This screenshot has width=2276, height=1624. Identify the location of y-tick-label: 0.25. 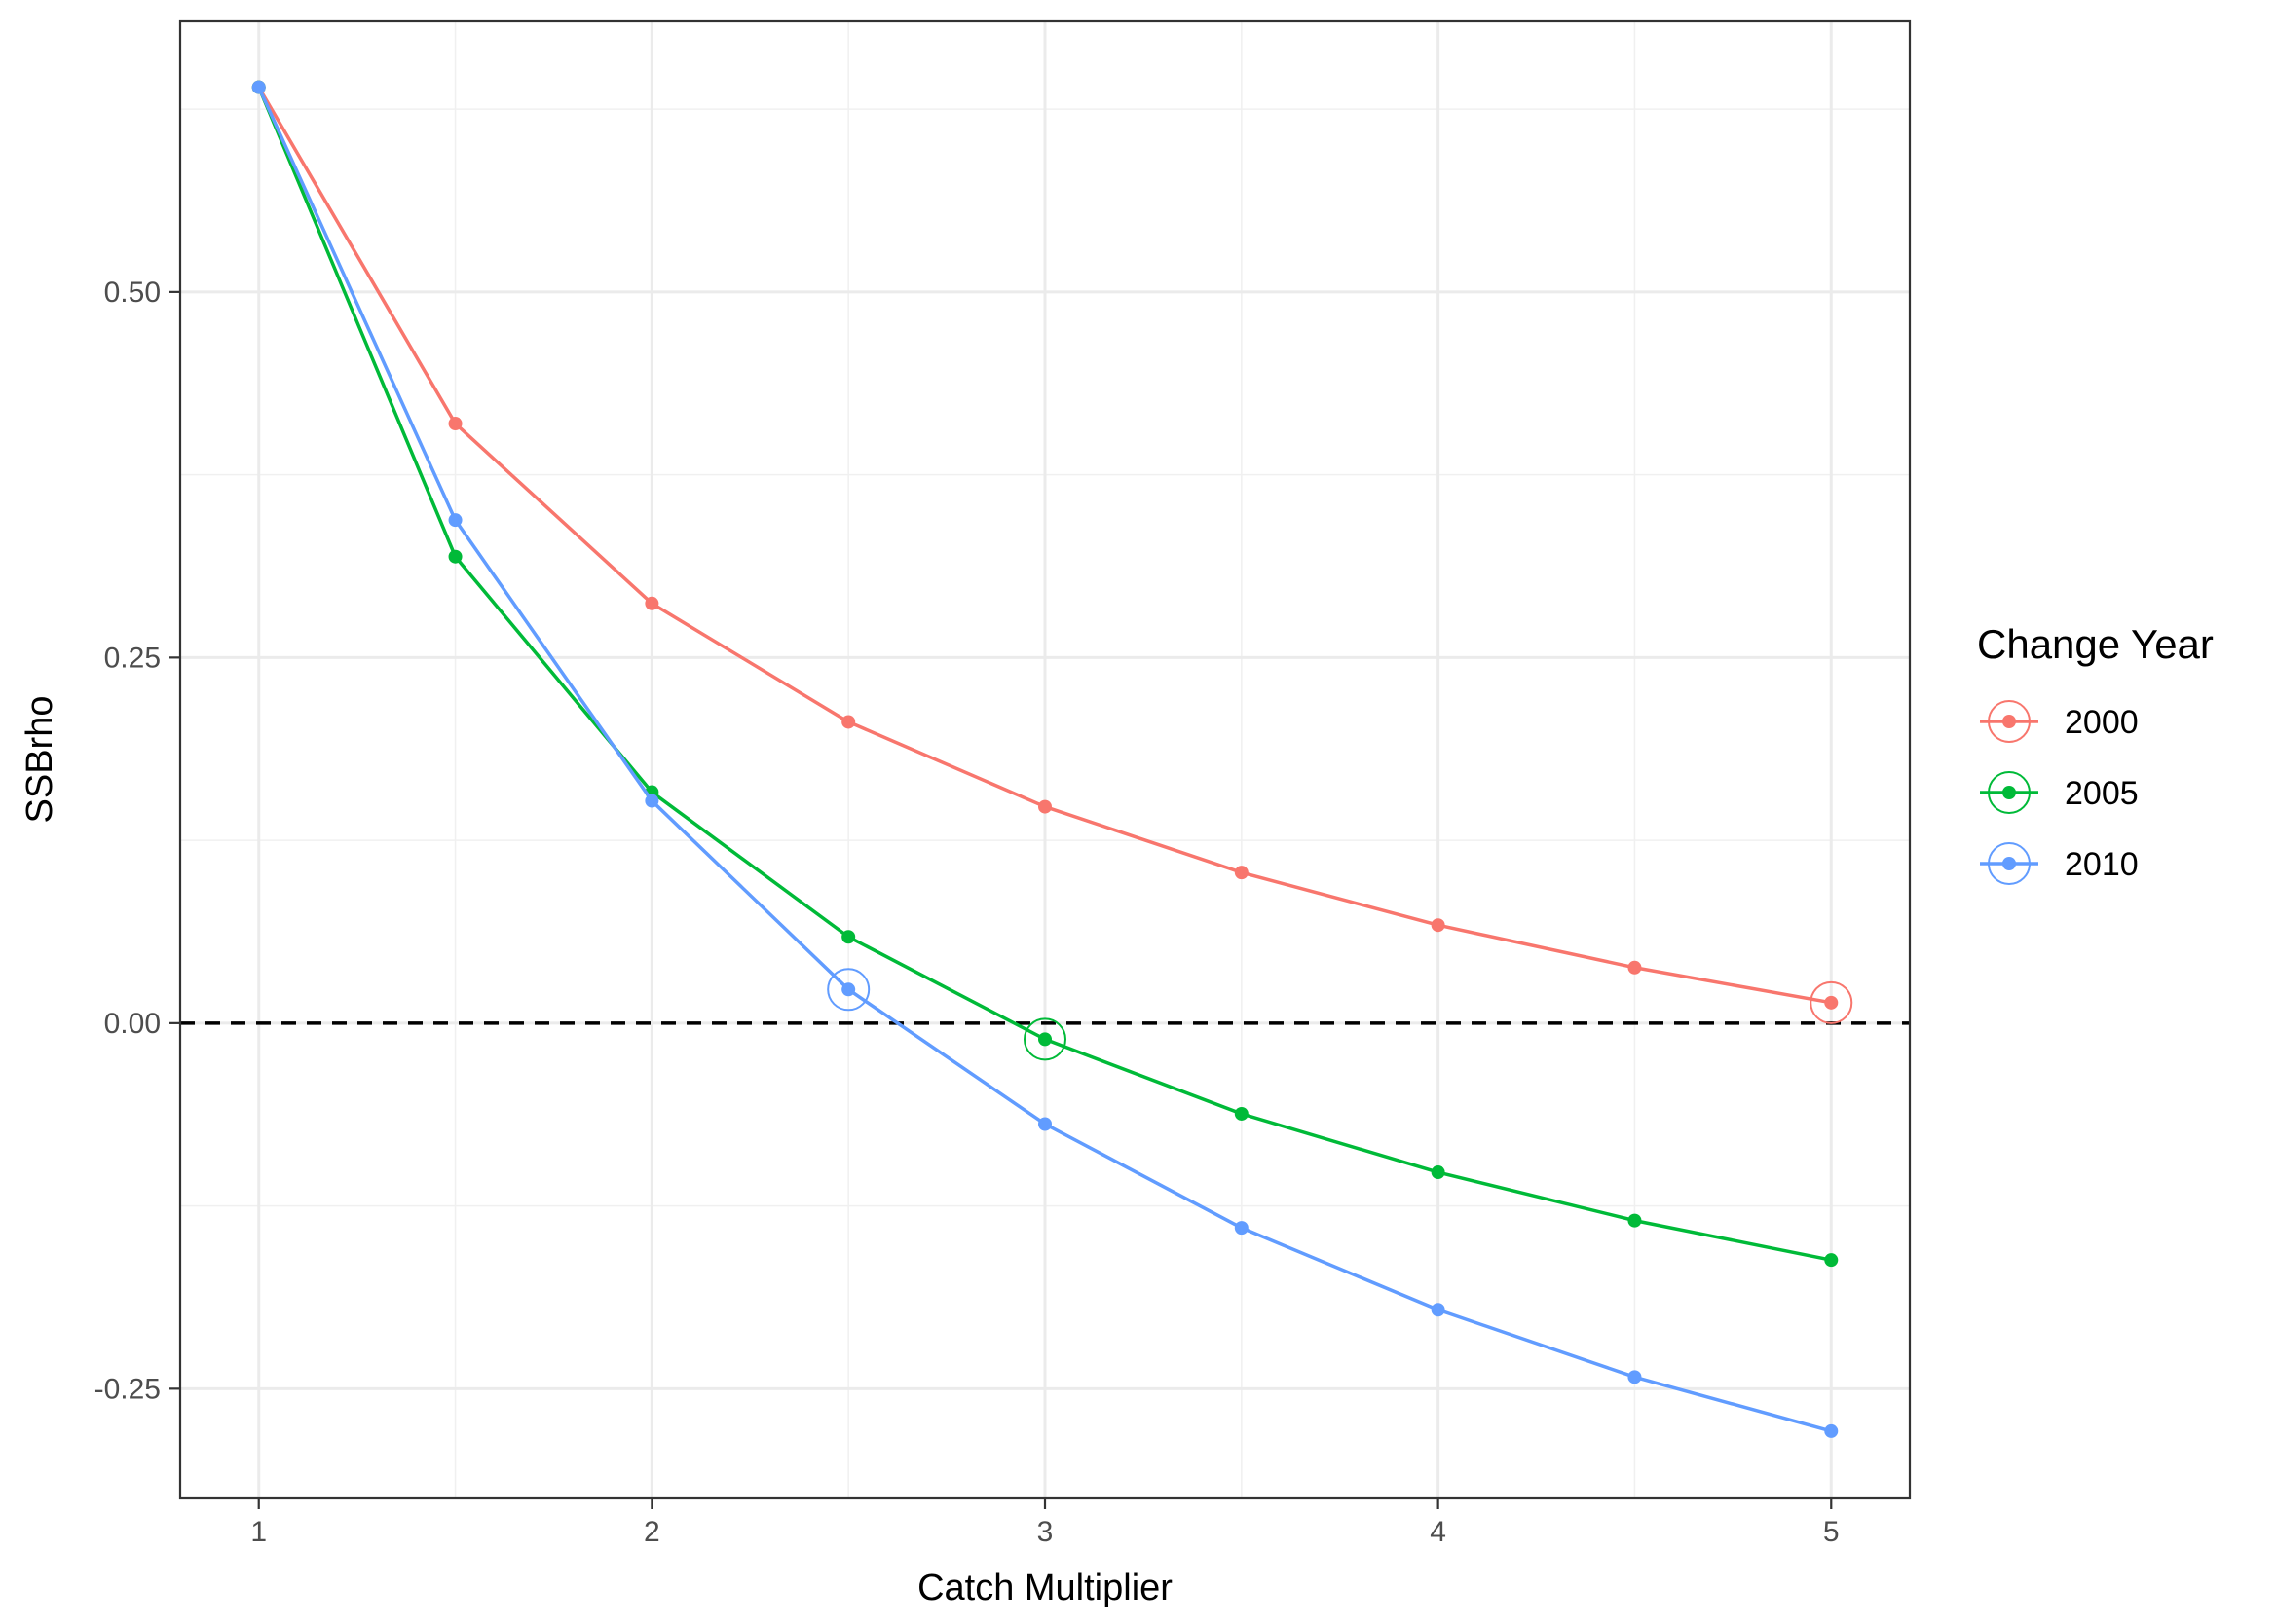
(132, 658).